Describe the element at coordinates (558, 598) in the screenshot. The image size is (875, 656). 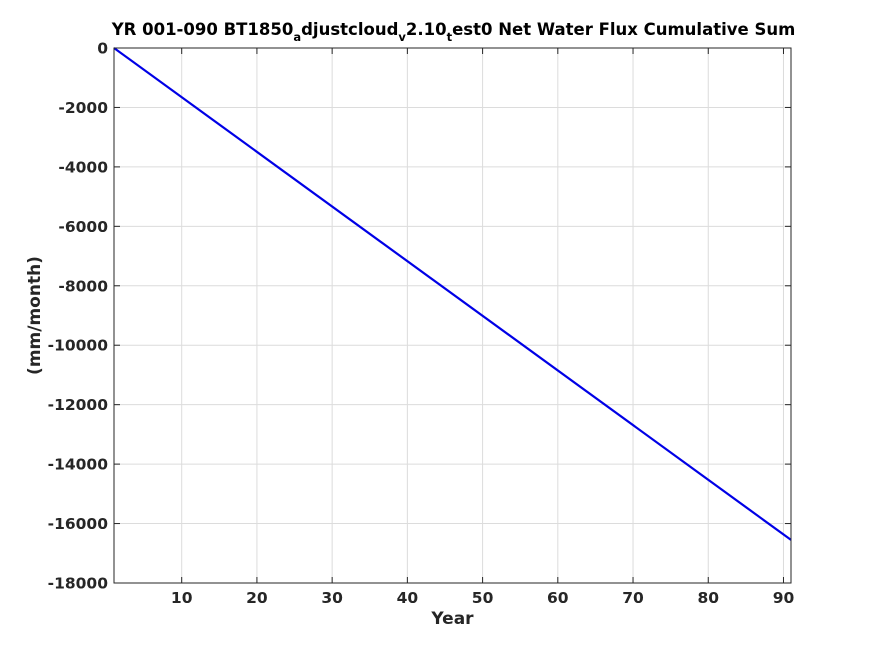
I see `x-tick-label: 60` at that location.